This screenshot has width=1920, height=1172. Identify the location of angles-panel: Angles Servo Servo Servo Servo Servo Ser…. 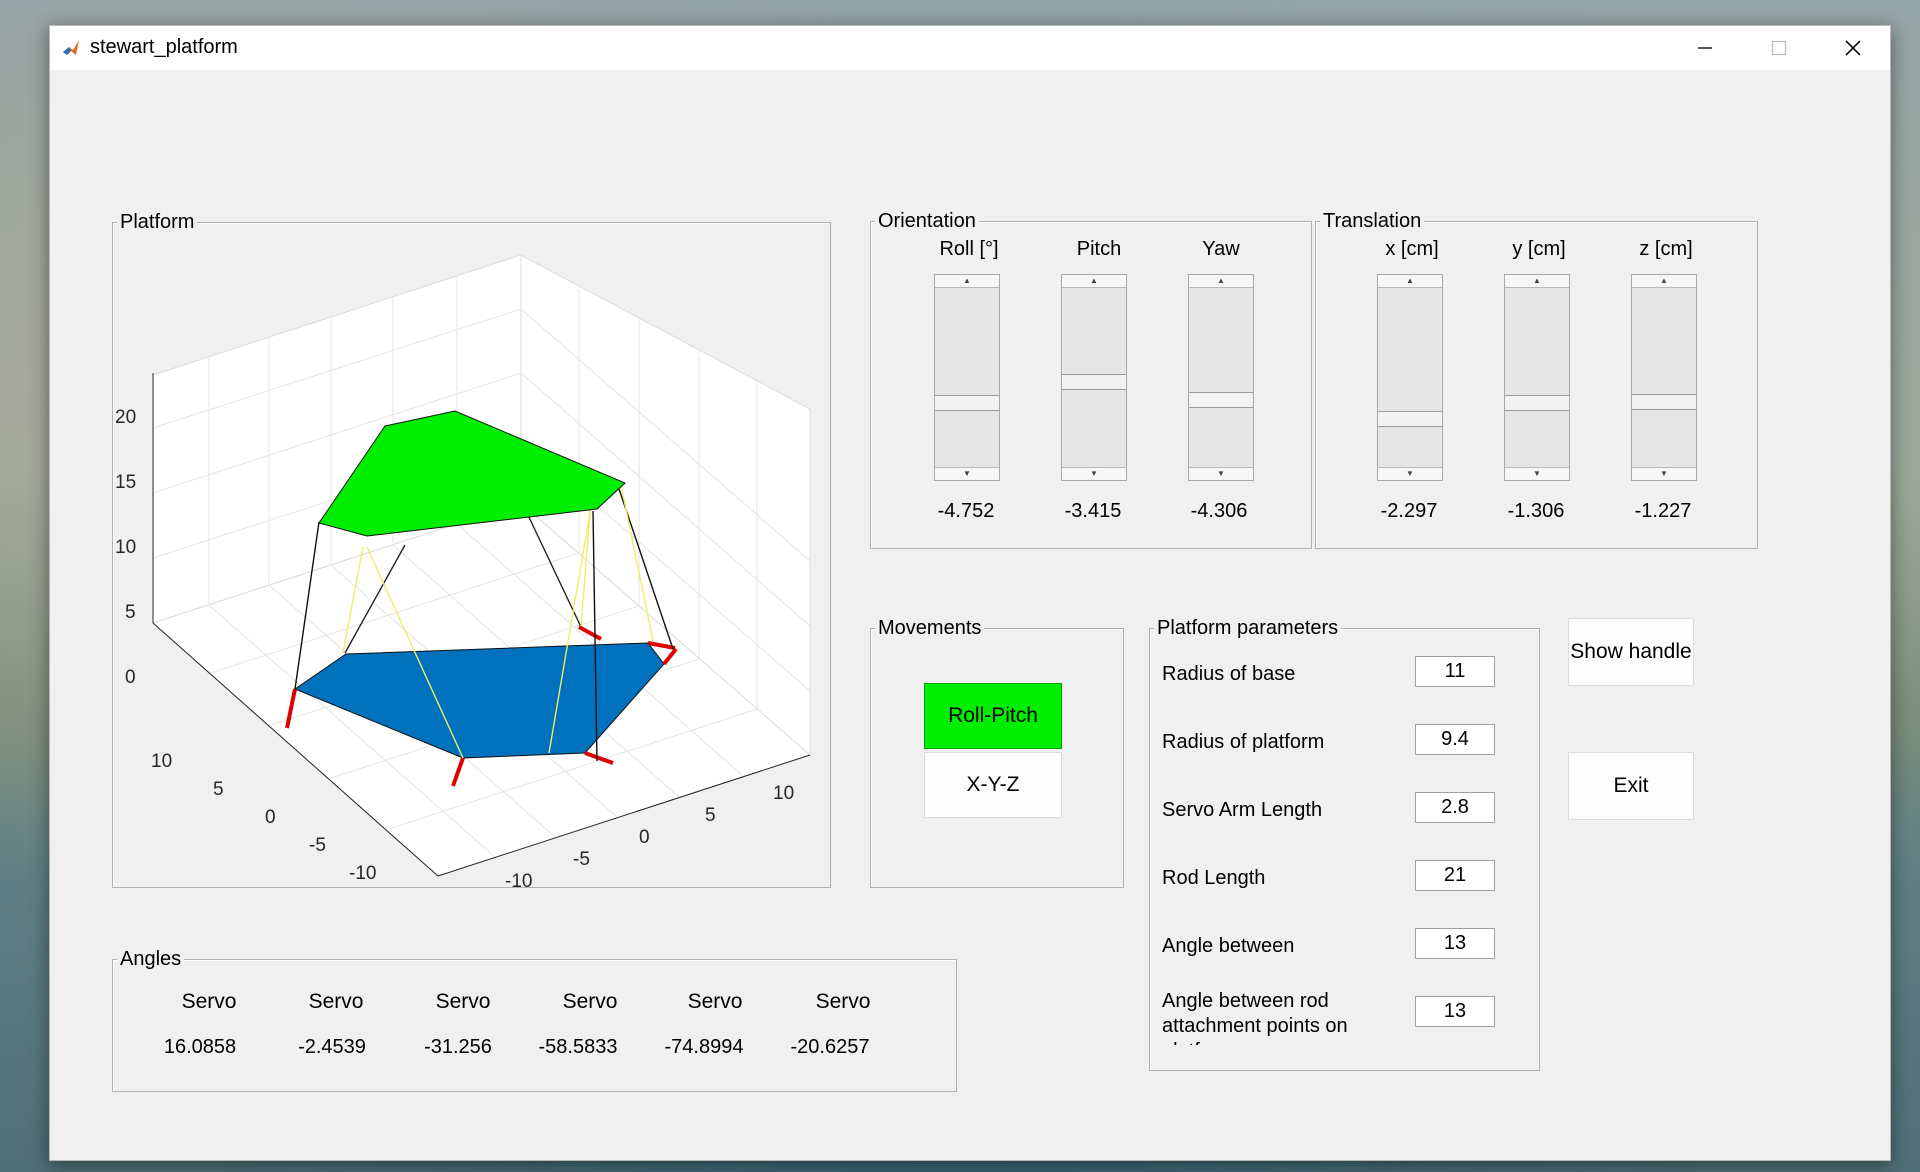
(534, 1019).